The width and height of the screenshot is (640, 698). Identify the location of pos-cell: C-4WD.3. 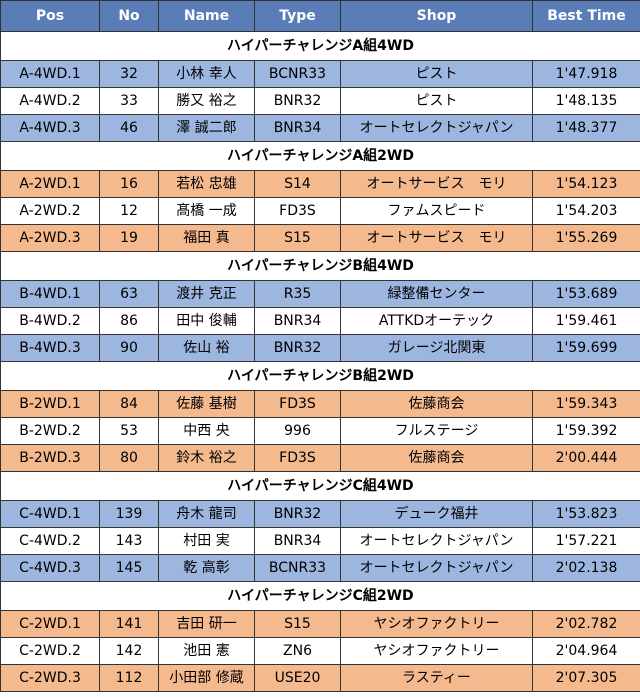
(50, 568).